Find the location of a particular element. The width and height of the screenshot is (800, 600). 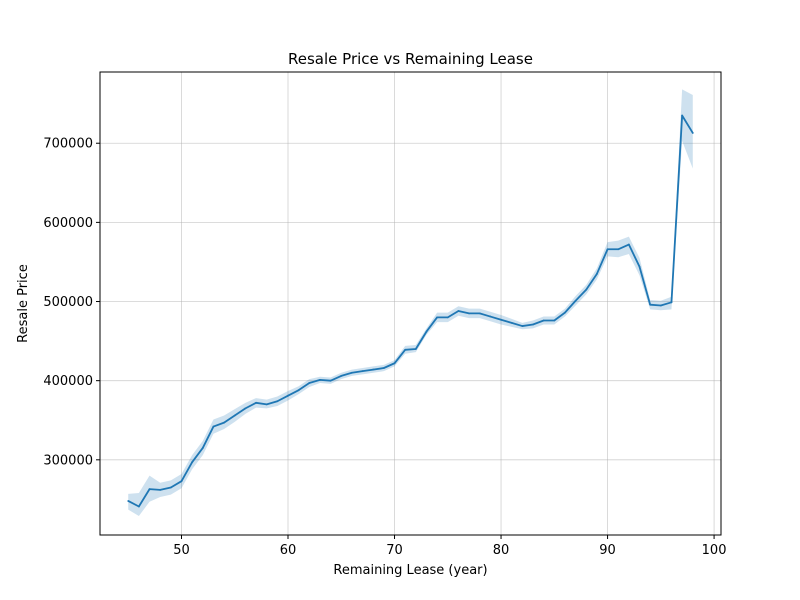

chart-title: Resale Price vs Remaining Lease is located at coordinates (410, 59).